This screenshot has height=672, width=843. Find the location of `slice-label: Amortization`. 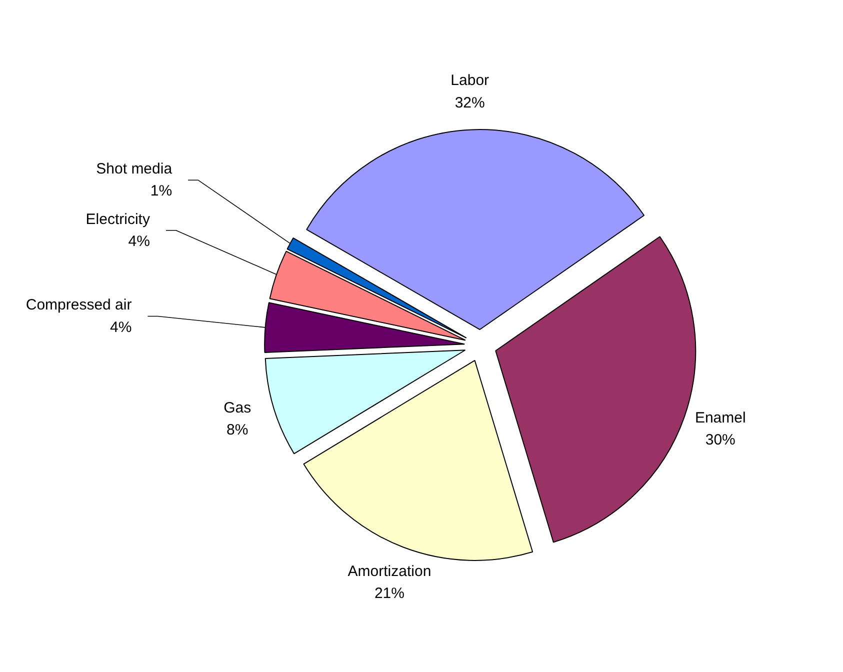

slice-label: Amortization is located at coordinates (390, 571).